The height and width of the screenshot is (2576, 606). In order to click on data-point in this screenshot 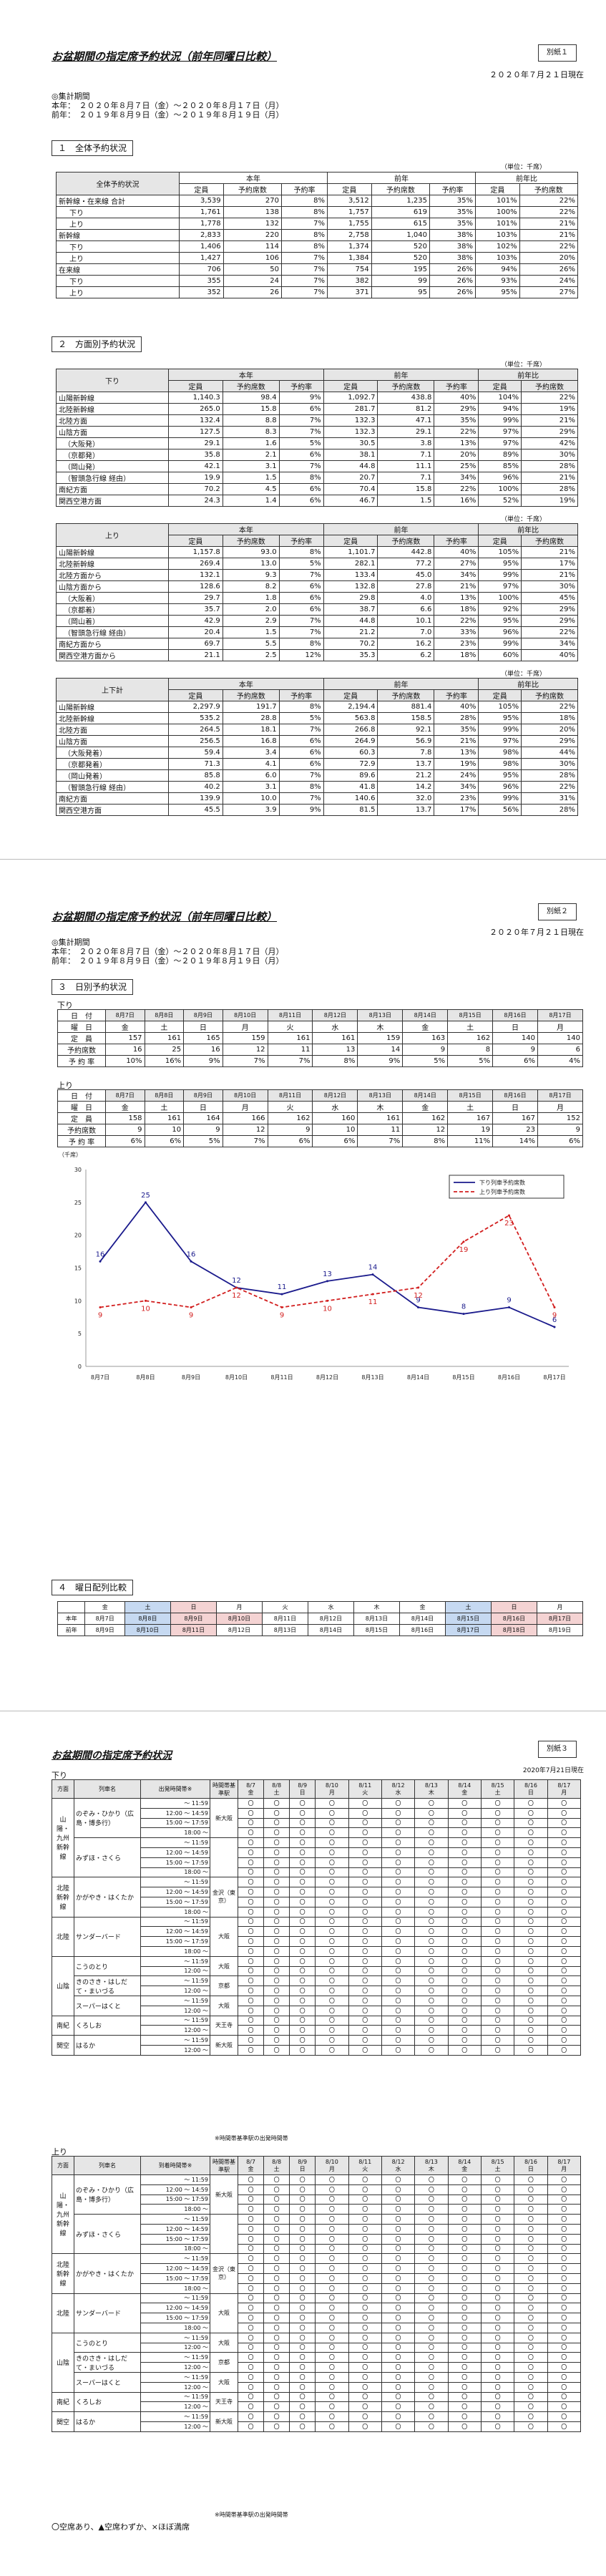, I will do `click(281, 1294)`.